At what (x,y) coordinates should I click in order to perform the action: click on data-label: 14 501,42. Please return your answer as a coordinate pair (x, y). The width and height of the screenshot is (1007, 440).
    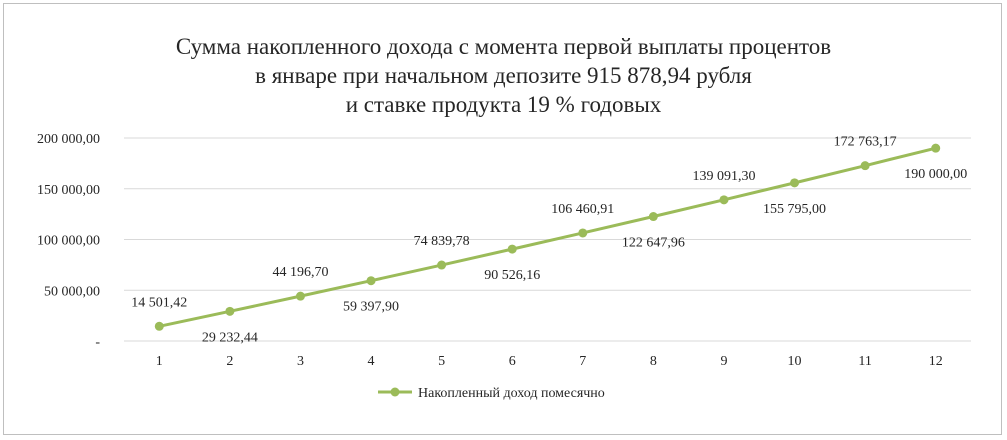
    Looking at the image, I should click on (159, 302).